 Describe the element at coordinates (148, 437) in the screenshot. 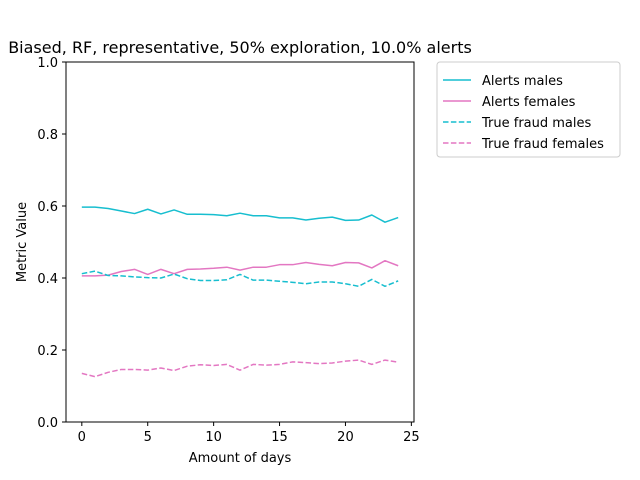

I see `x-tick-label: 5` at that location.